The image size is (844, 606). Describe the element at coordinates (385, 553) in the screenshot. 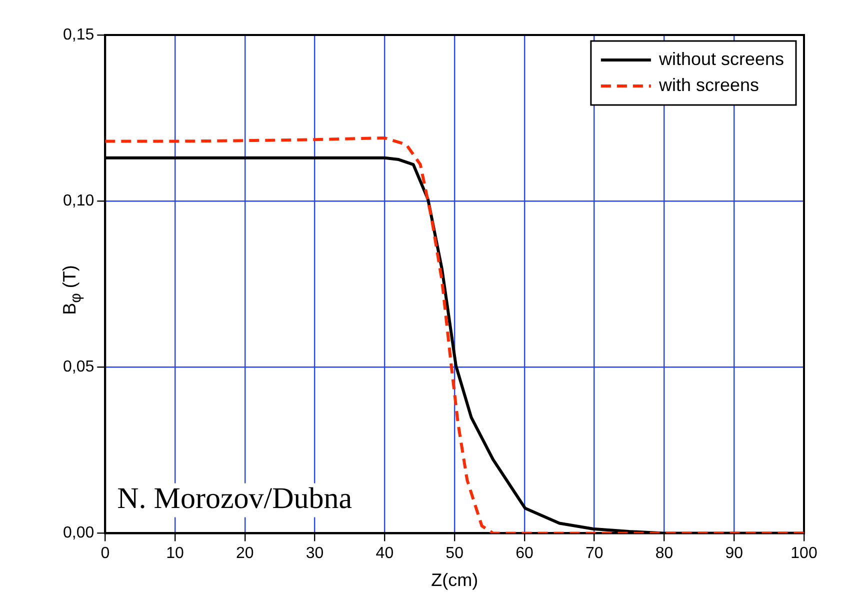

I see `x-tick-label: 40` at that location.